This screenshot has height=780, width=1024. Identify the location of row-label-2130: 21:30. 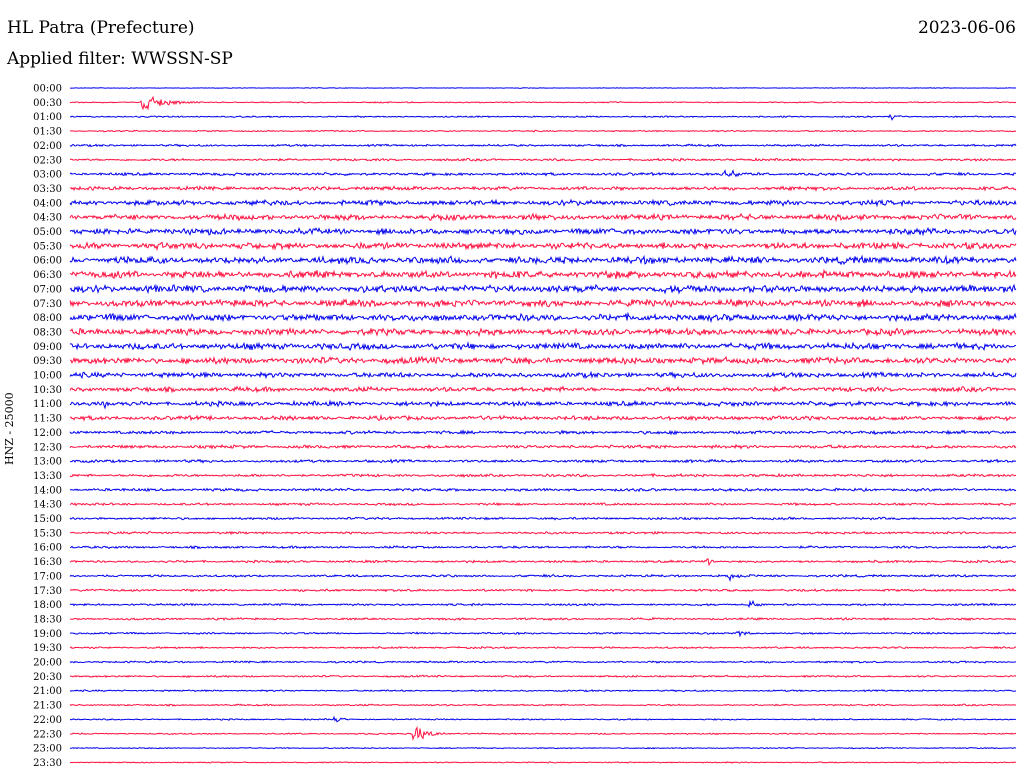
(47, 706).